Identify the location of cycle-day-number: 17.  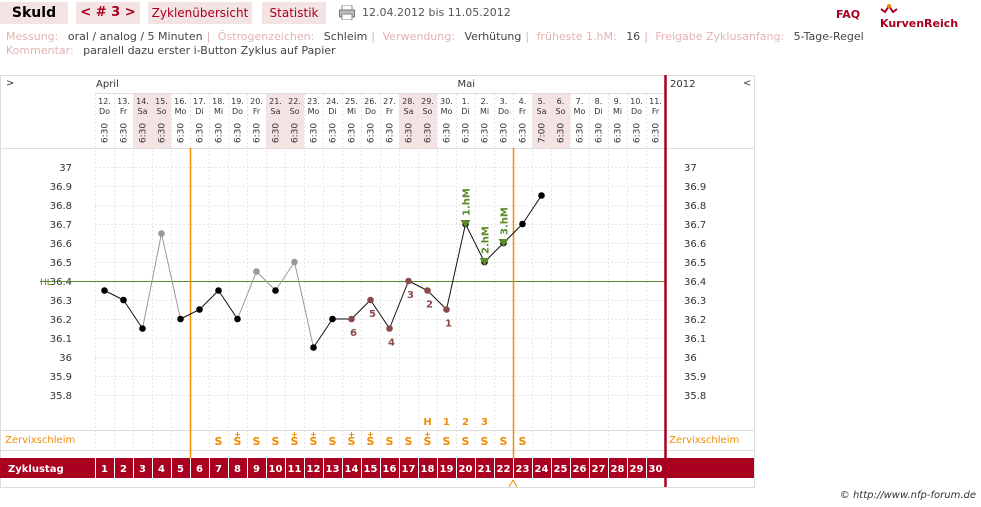
(409, 469).